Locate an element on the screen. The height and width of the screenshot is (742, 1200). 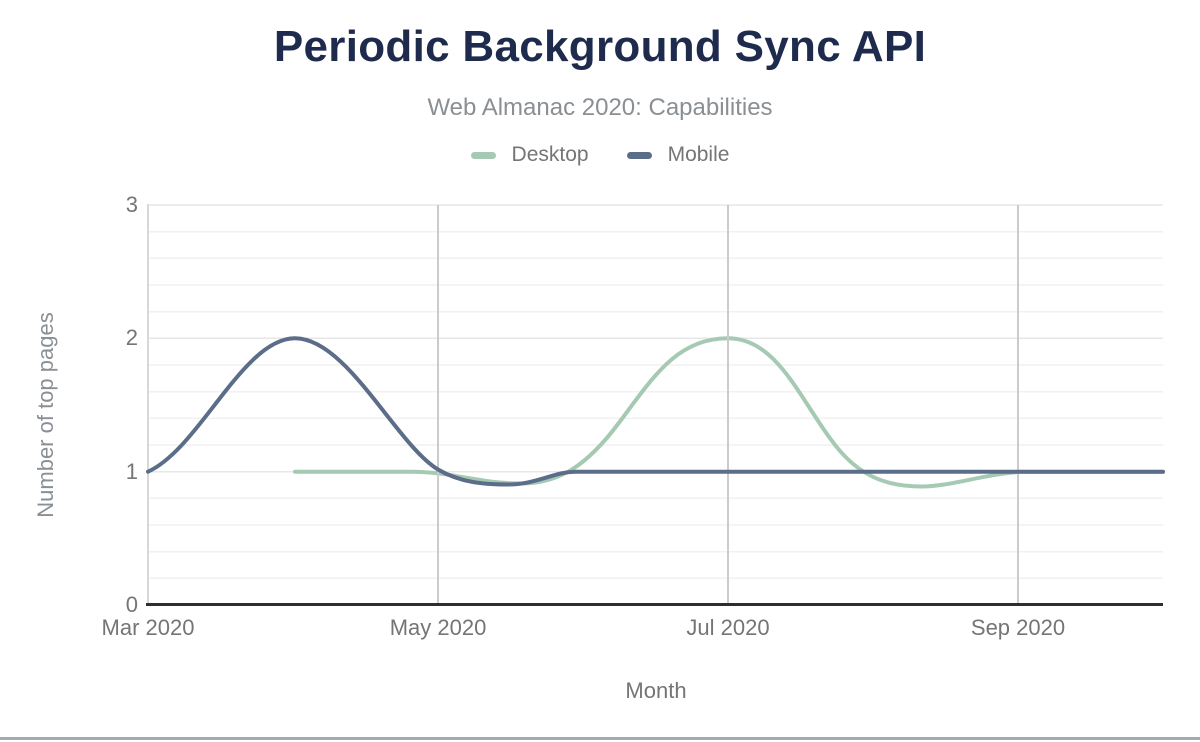
chart-subtitle: Web Almanac 2020: Capabilities is located at coordinates (600, 107).